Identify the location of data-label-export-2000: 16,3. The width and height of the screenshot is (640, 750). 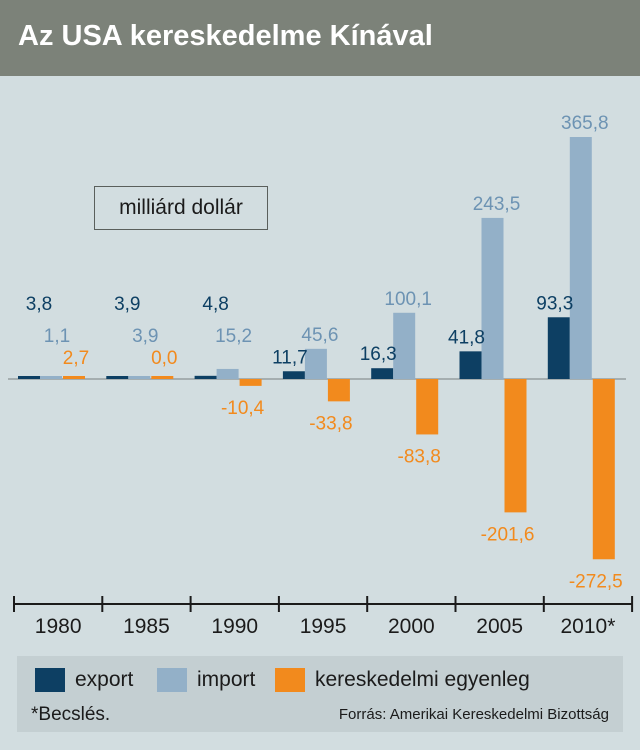
(378, 354).